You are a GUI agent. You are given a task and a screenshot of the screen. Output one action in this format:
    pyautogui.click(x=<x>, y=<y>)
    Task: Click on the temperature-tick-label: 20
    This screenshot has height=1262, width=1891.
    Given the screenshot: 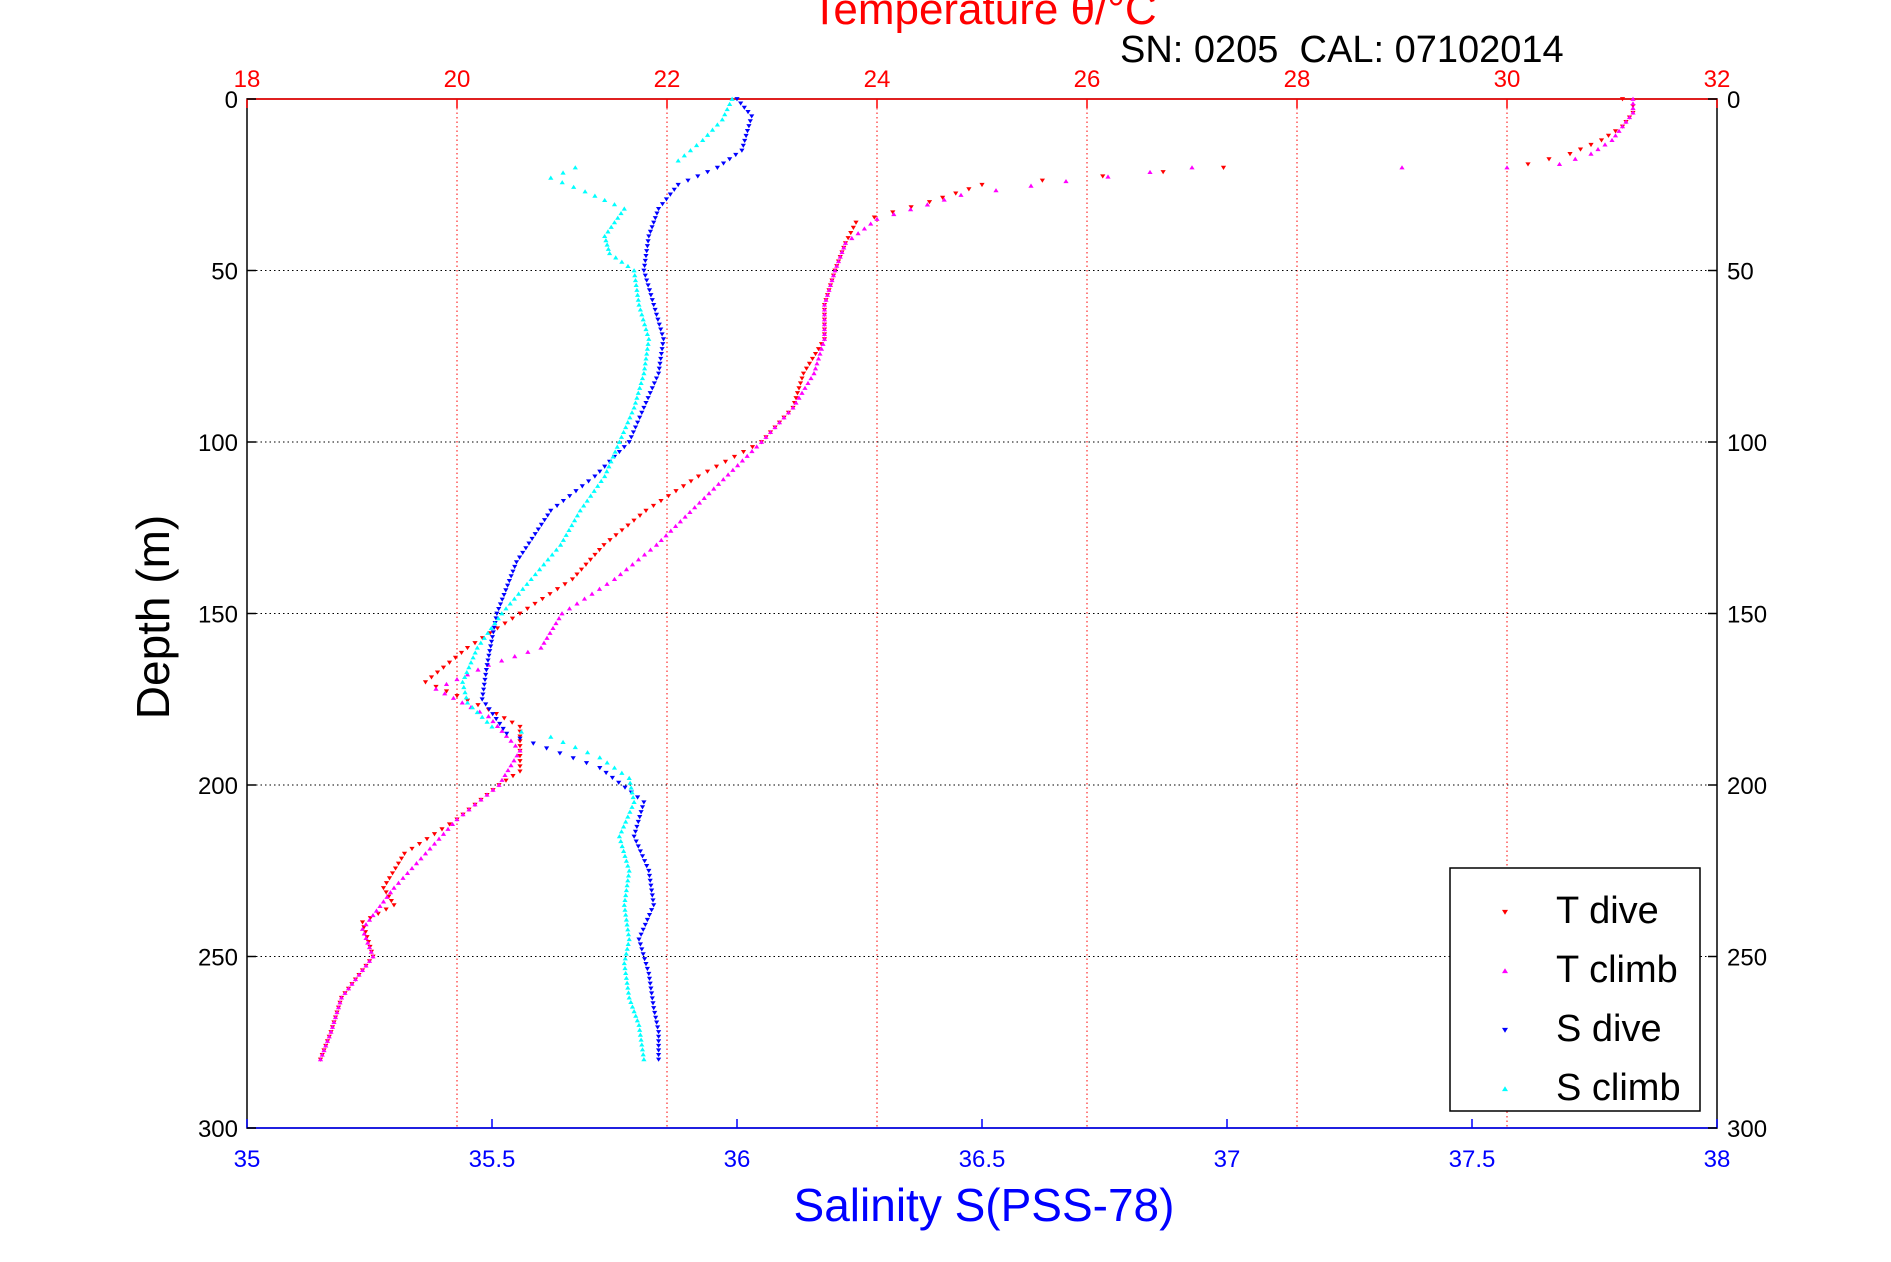 What is the action you would take?
    pyautogui.click(x=457, y=79)
    